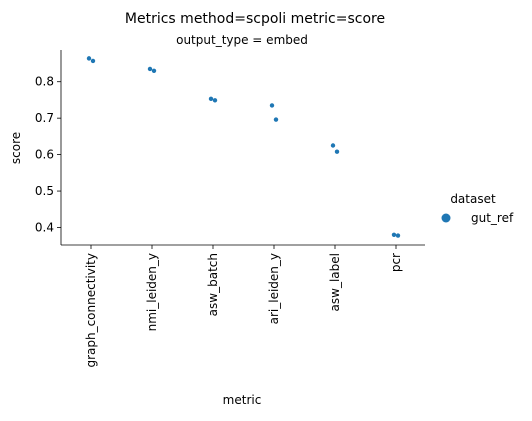  What do you see at coordinates (396, 262) in the screenshot?
I see `x-tick-label-pcr: pcr` at bounding box center [396, 262].